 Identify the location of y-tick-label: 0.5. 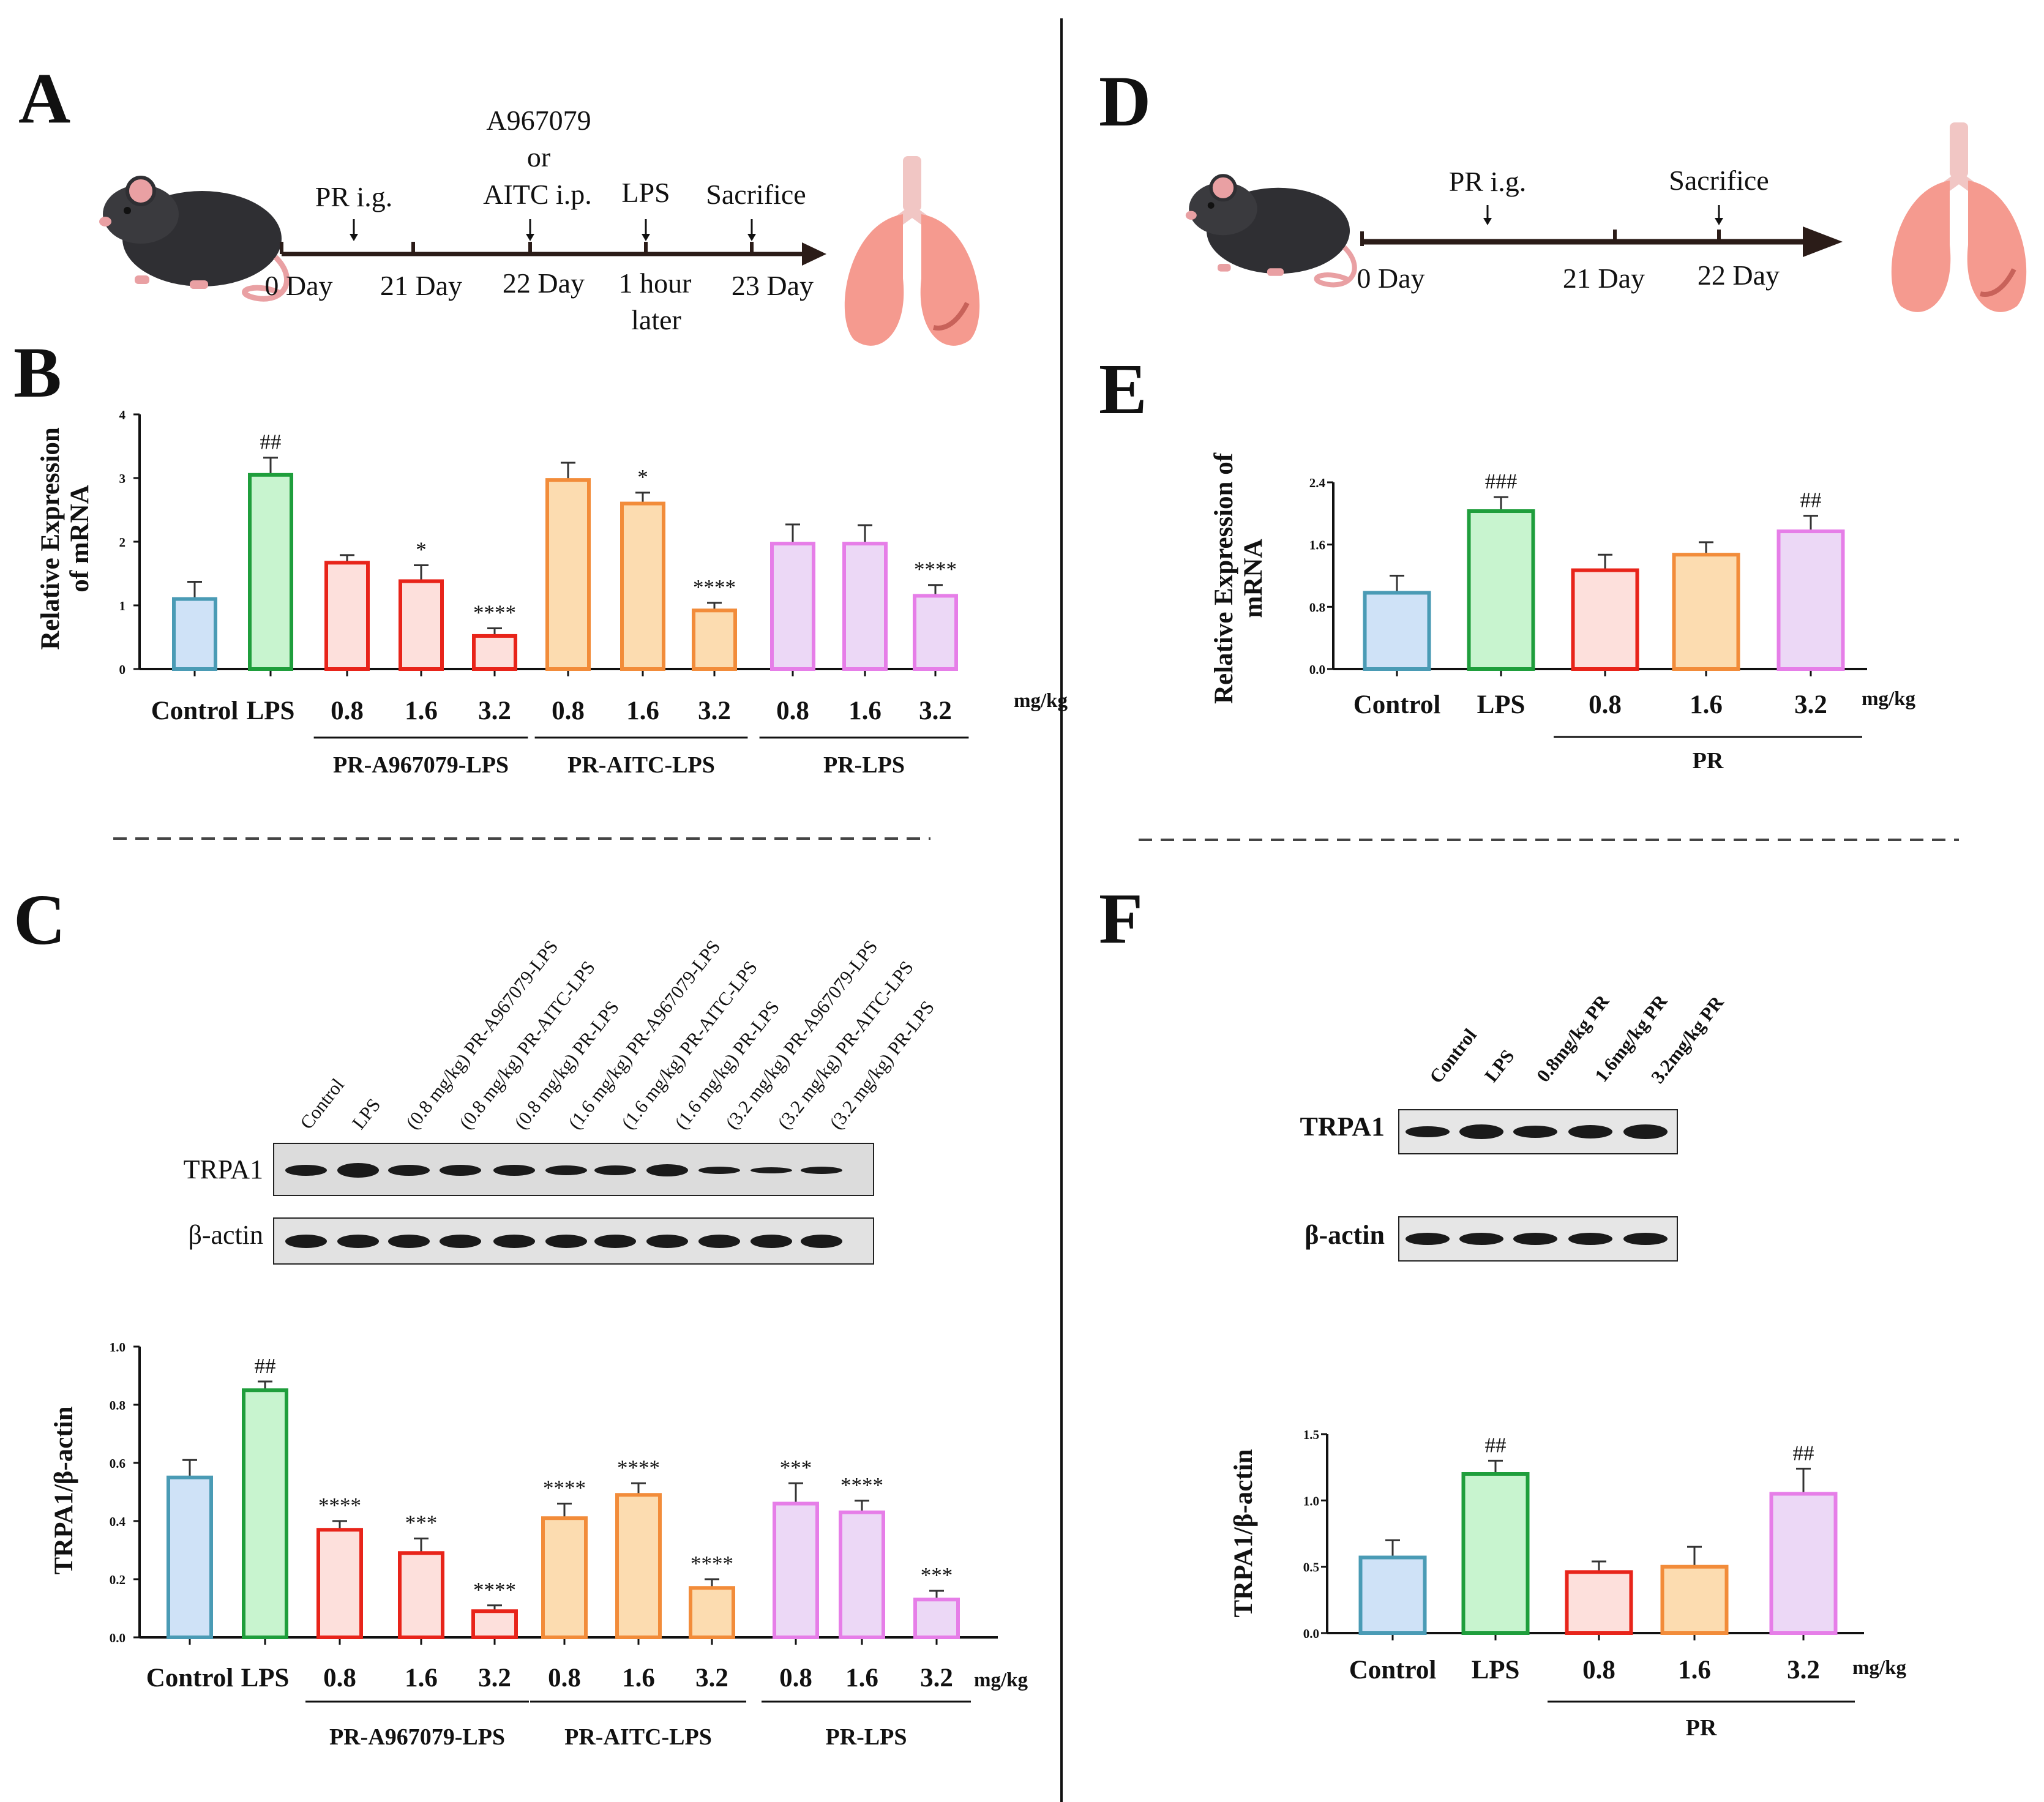
(1311, 1567).